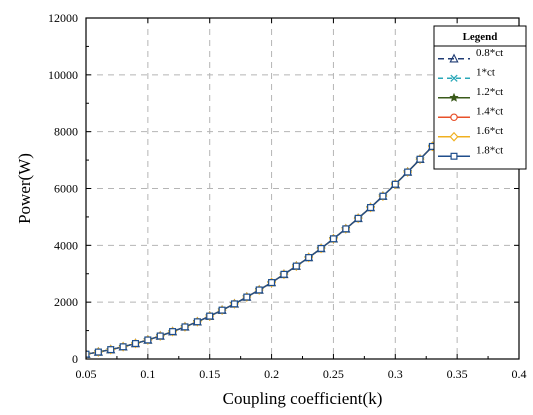 The image size is (533, 415). I want to click on y-tick-label: 2000, so click(66, 302).